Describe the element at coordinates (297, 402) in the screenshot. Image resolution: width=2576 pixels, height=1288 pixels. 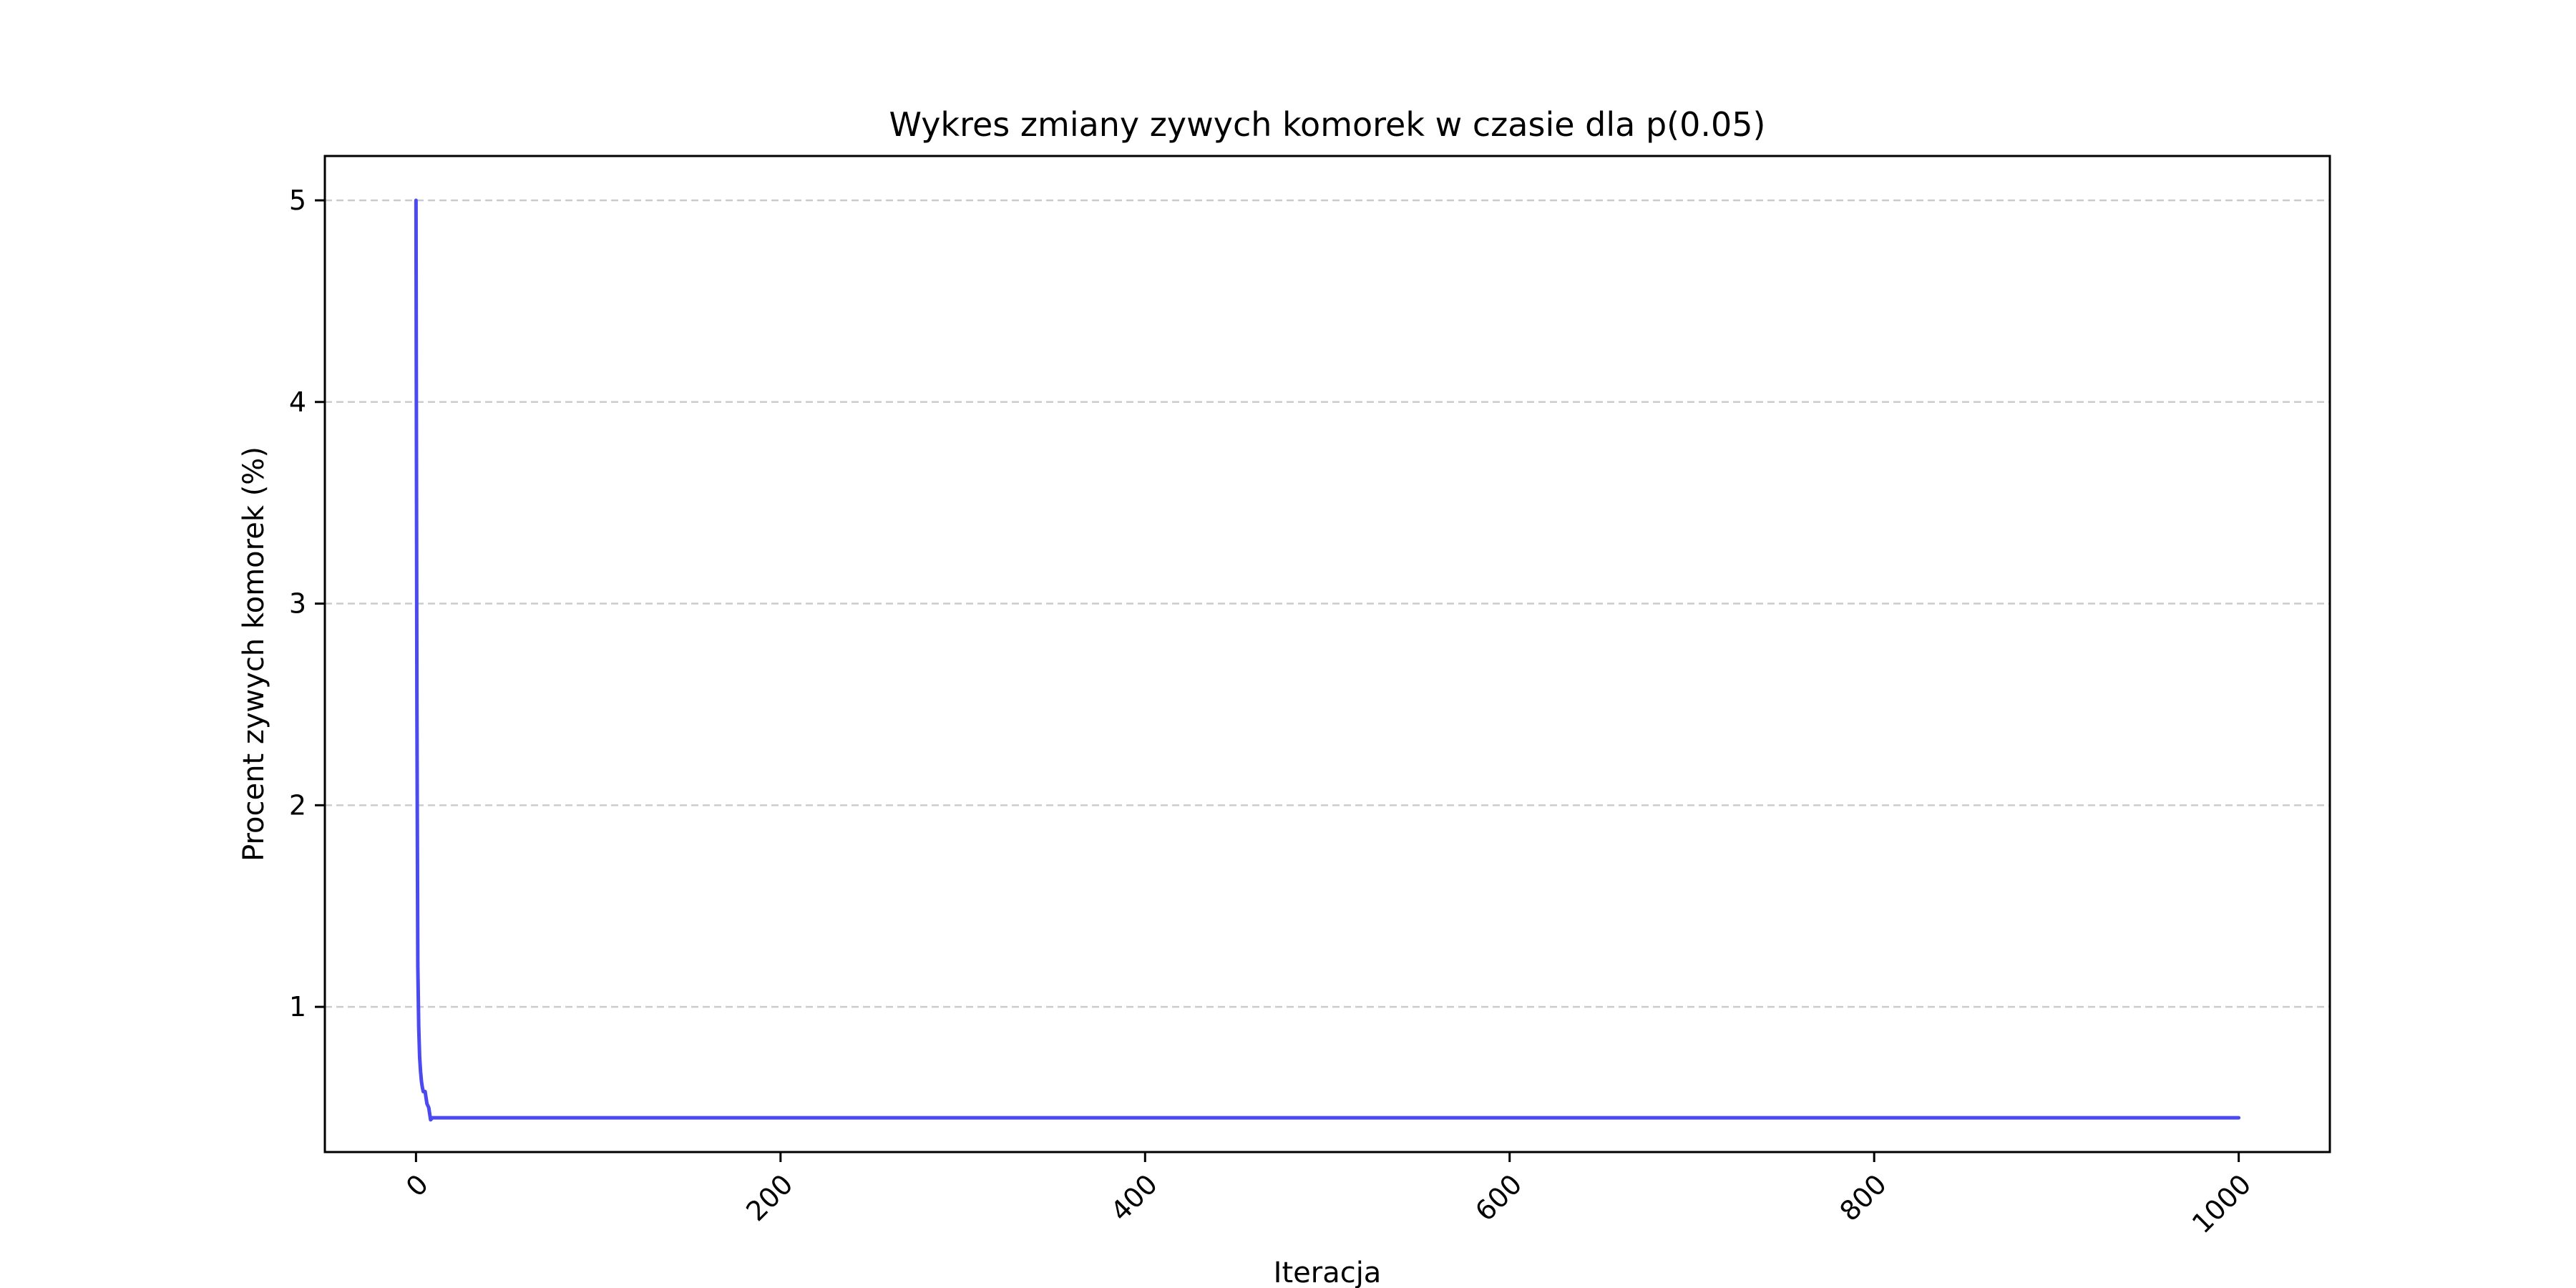
I see `y-tick-label-4: 4` at that location.